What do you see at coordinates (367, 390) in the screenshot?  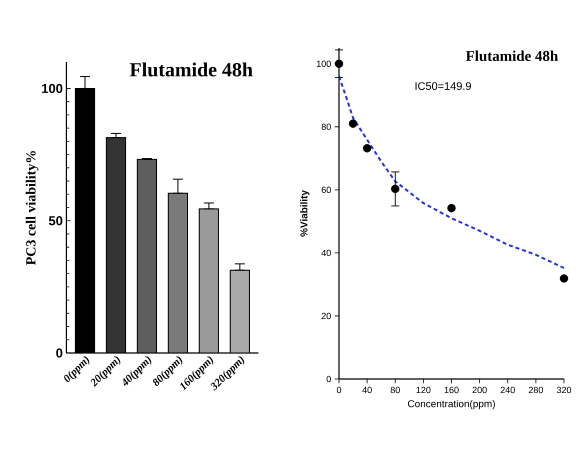 I see `x-tick-label: 40` at bounding box center [367, 390].